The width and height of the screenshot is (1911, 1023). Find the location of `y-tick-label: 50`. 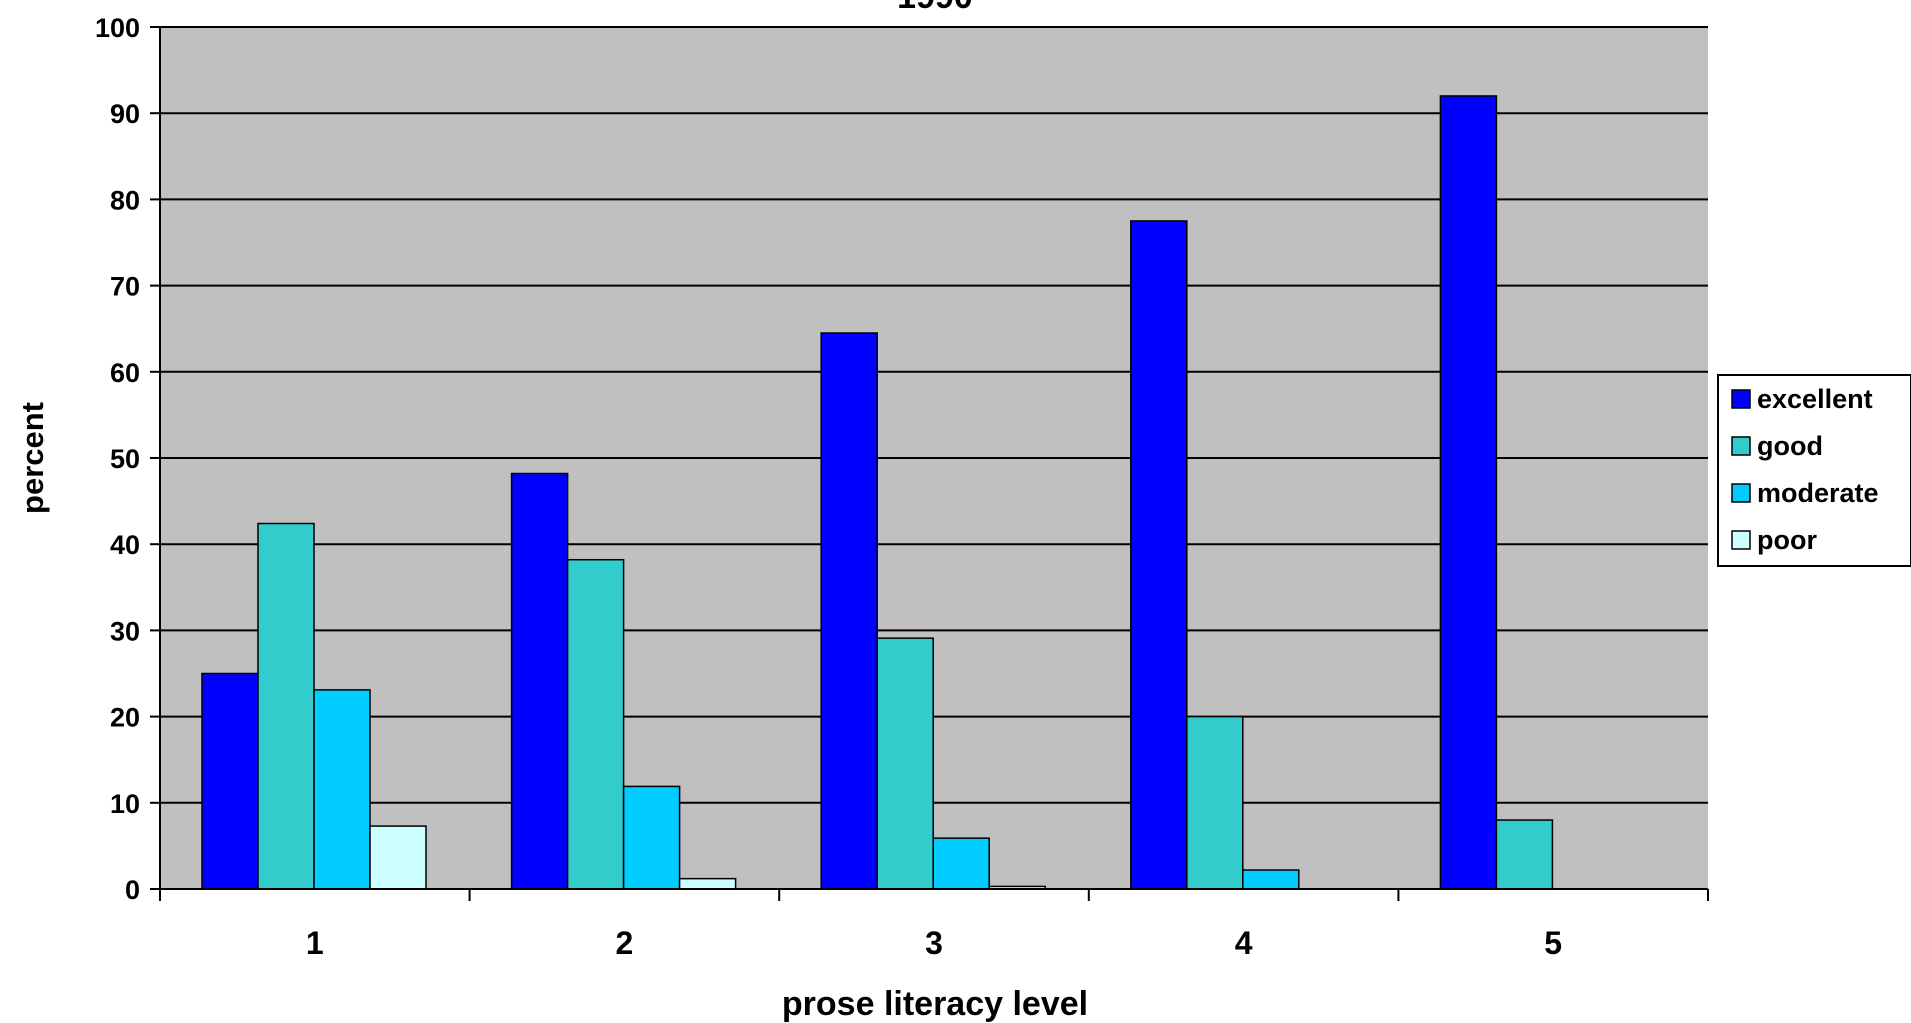

y-tick-label: 50 is located at coordinates (125, 459).